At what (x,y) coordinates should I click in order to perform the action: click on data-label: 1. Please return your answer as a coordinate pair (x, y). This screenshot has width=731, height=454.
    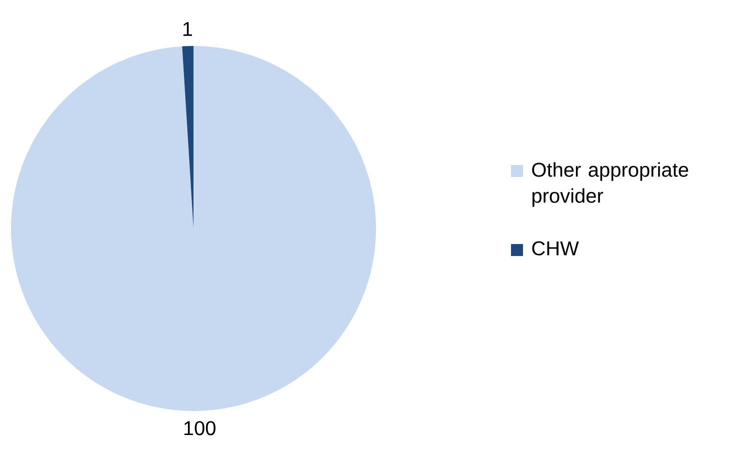
    Looking at the image, I should click on (187, 29).